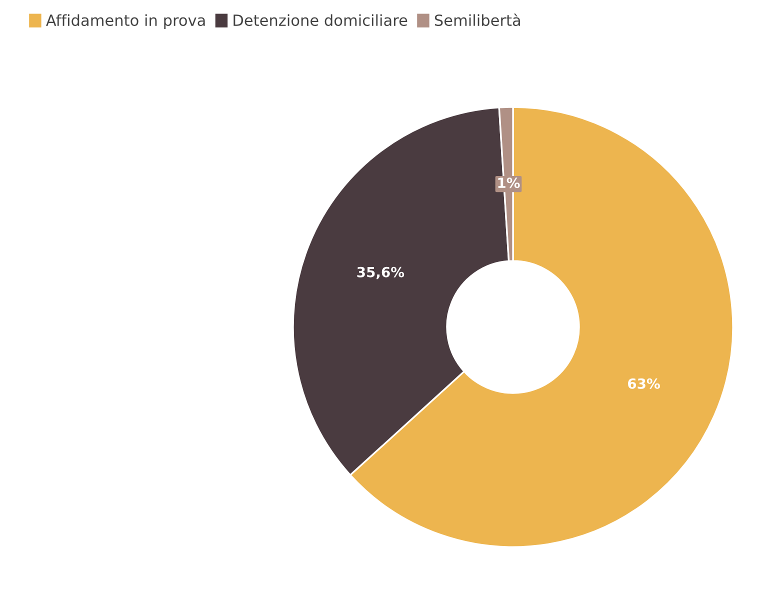 This screenshot has width=767, height=600. I want to click on legend-label: Semilibertà, so click(477, 20).